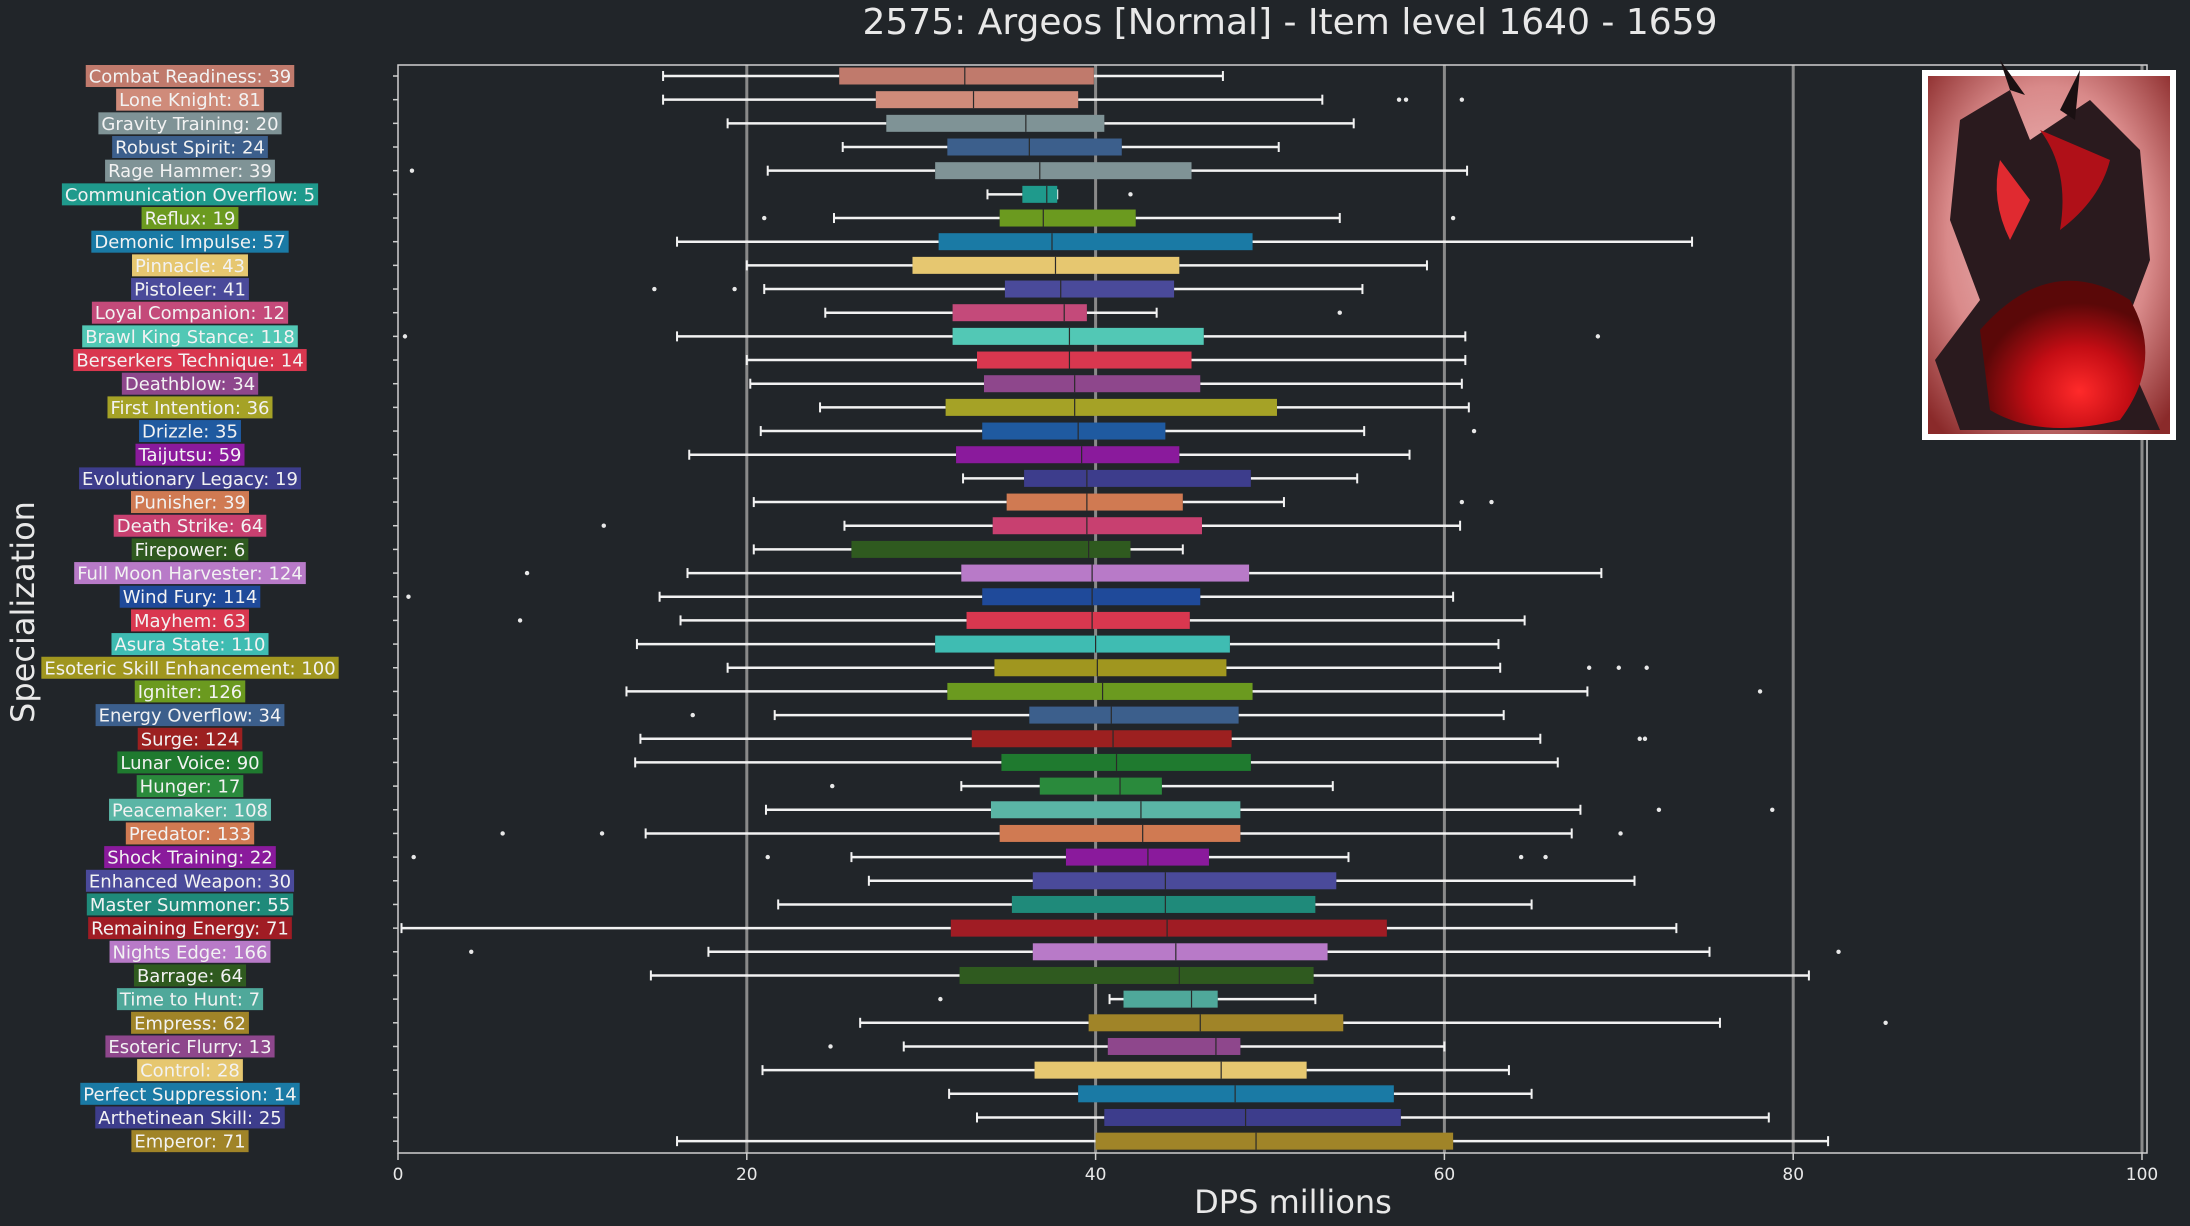 Image resolution: width=2190 pixels, height=1226 pixels. I want to click on category-label-text: Emperor: 71, so click(189, 1142).